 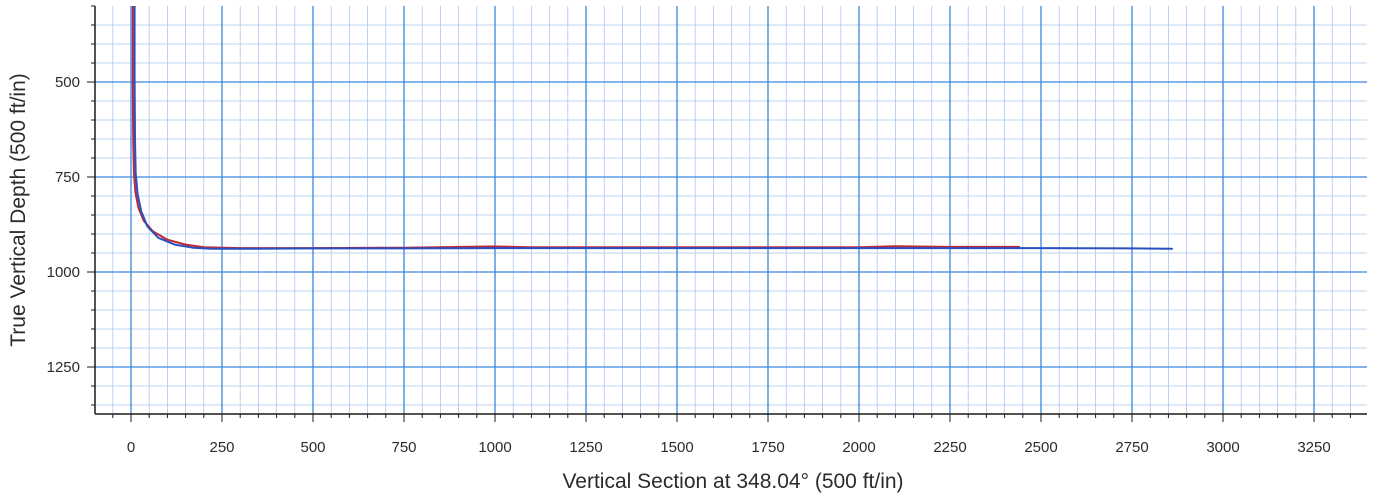 What do you see at coordinates (949, 447) in the screenshot?
I see `x-tick-label: 2250` at bounding box center [949, 447].